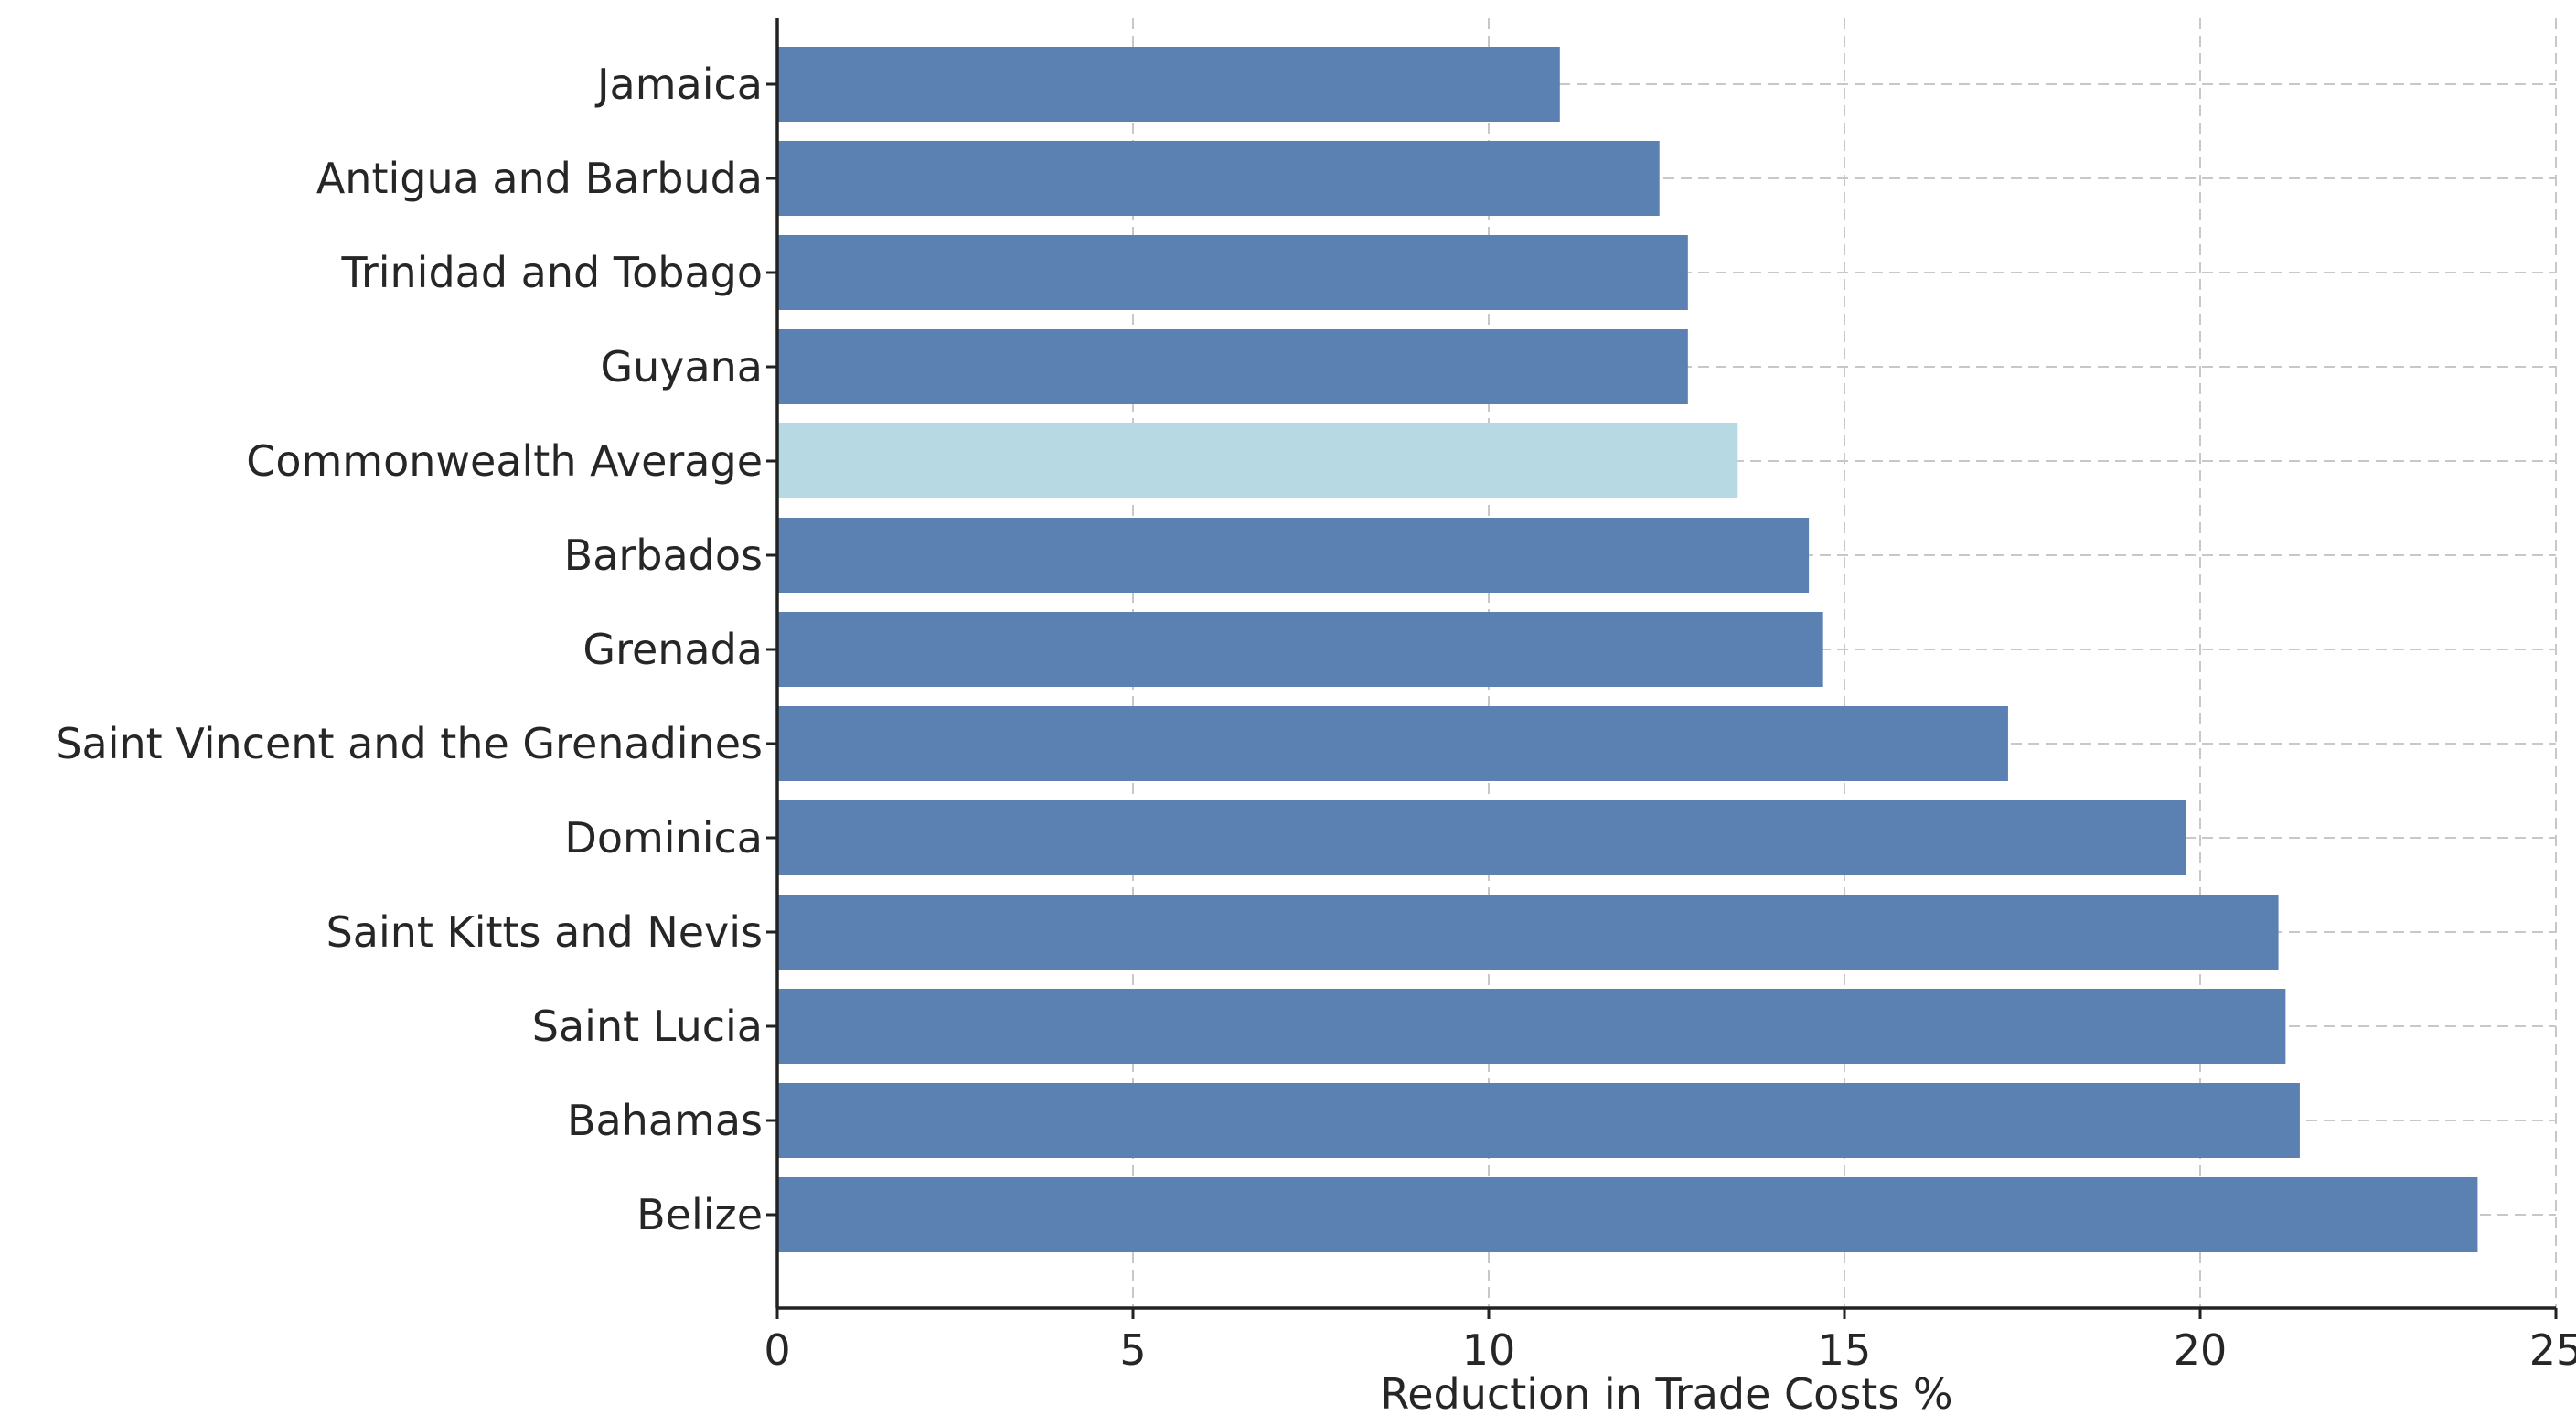 The image size is (2576, 1415). I want to click on x-tick-labels: 0 5 10 15 20 25, so click(1670, 1350).